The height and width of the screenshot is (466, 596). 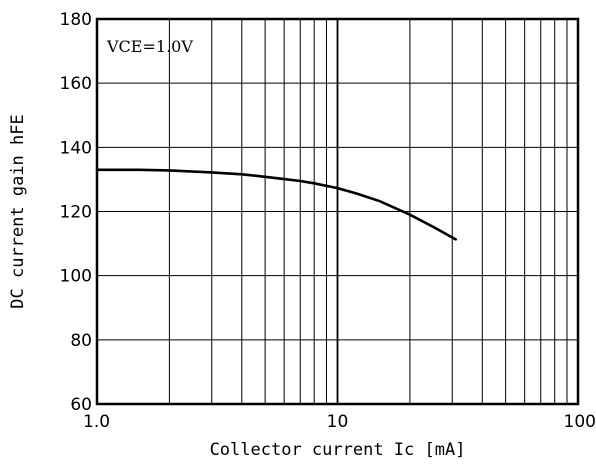 I want to click on y-tick-label: 60, so click(x=81, y=405).